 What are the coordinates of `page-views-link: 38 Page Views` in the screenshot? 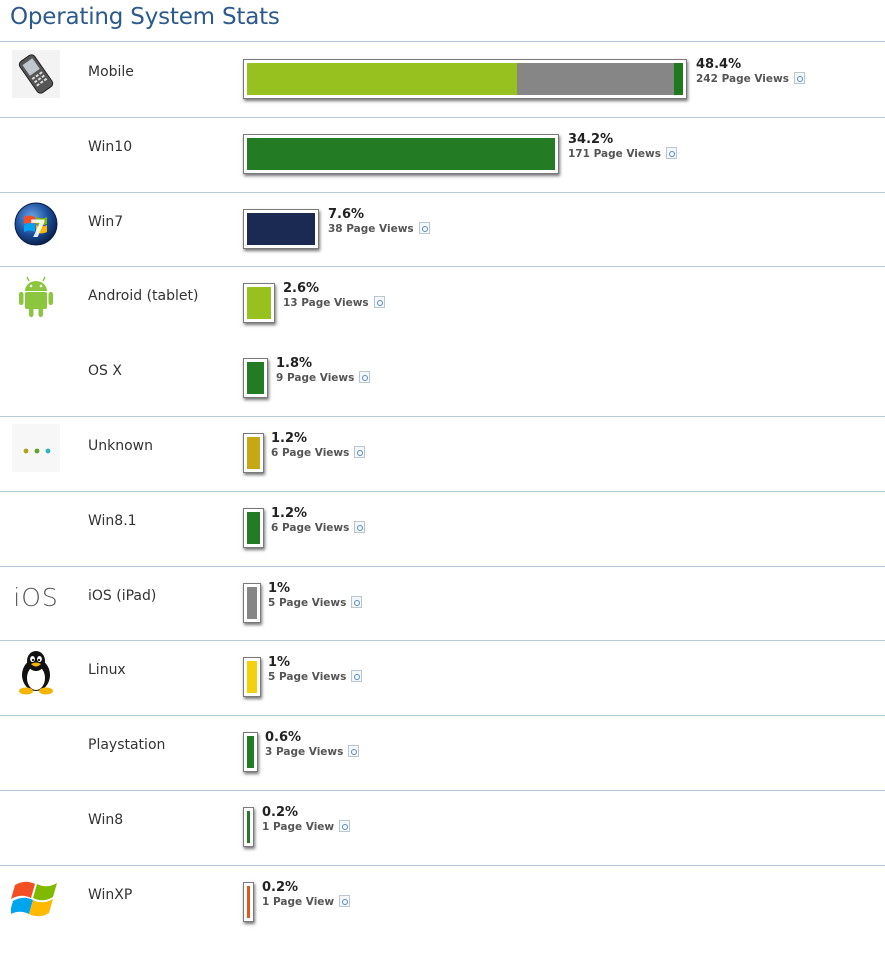 It's located at (379, 228).